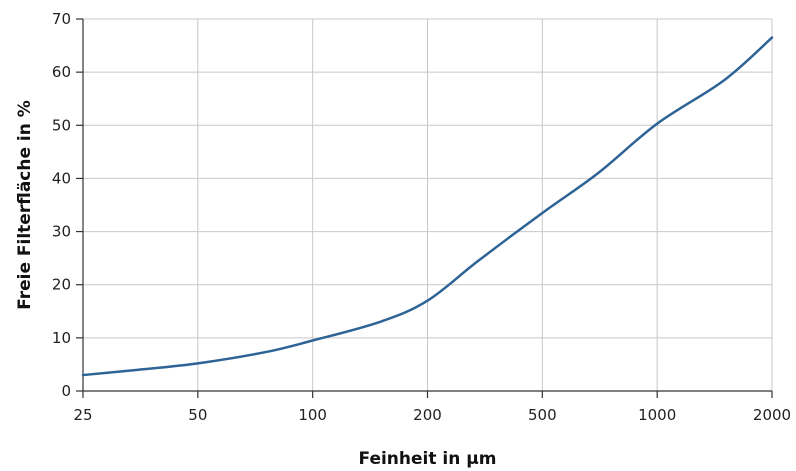  Describe the element at coordinates (657, 415) in the screenshot. I see `x-tick-label: 1000` at that location.